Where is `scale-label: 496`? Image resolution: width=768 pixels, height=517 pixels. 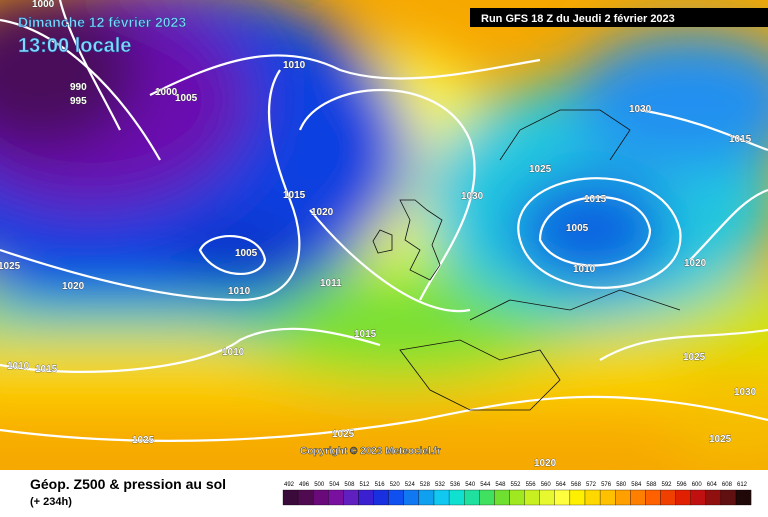 scale-label: 496 is located at coordinates (304, 485).